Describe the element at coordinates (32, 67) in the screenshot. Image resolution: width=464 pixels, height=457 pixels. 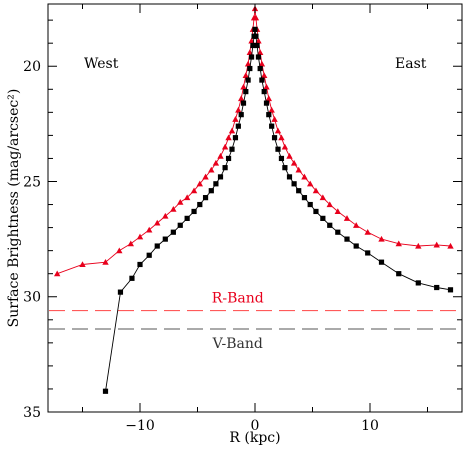
I see `y-tick-label: 20` at that location.